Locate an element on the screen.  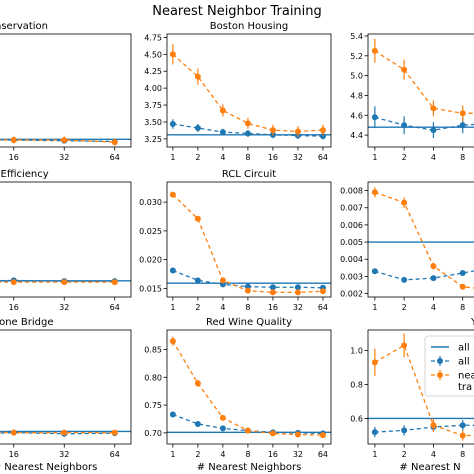
y-tick-label: 4.4 is located at coordinates (356, 135).